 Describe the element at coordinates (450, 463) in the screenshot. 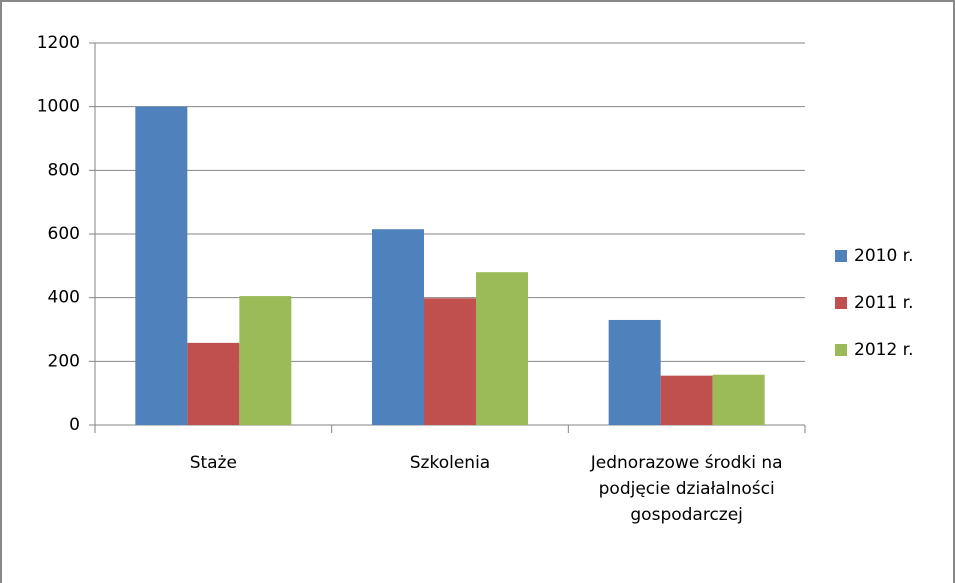

I see `x-tick-label: Szkolenia` at that location.